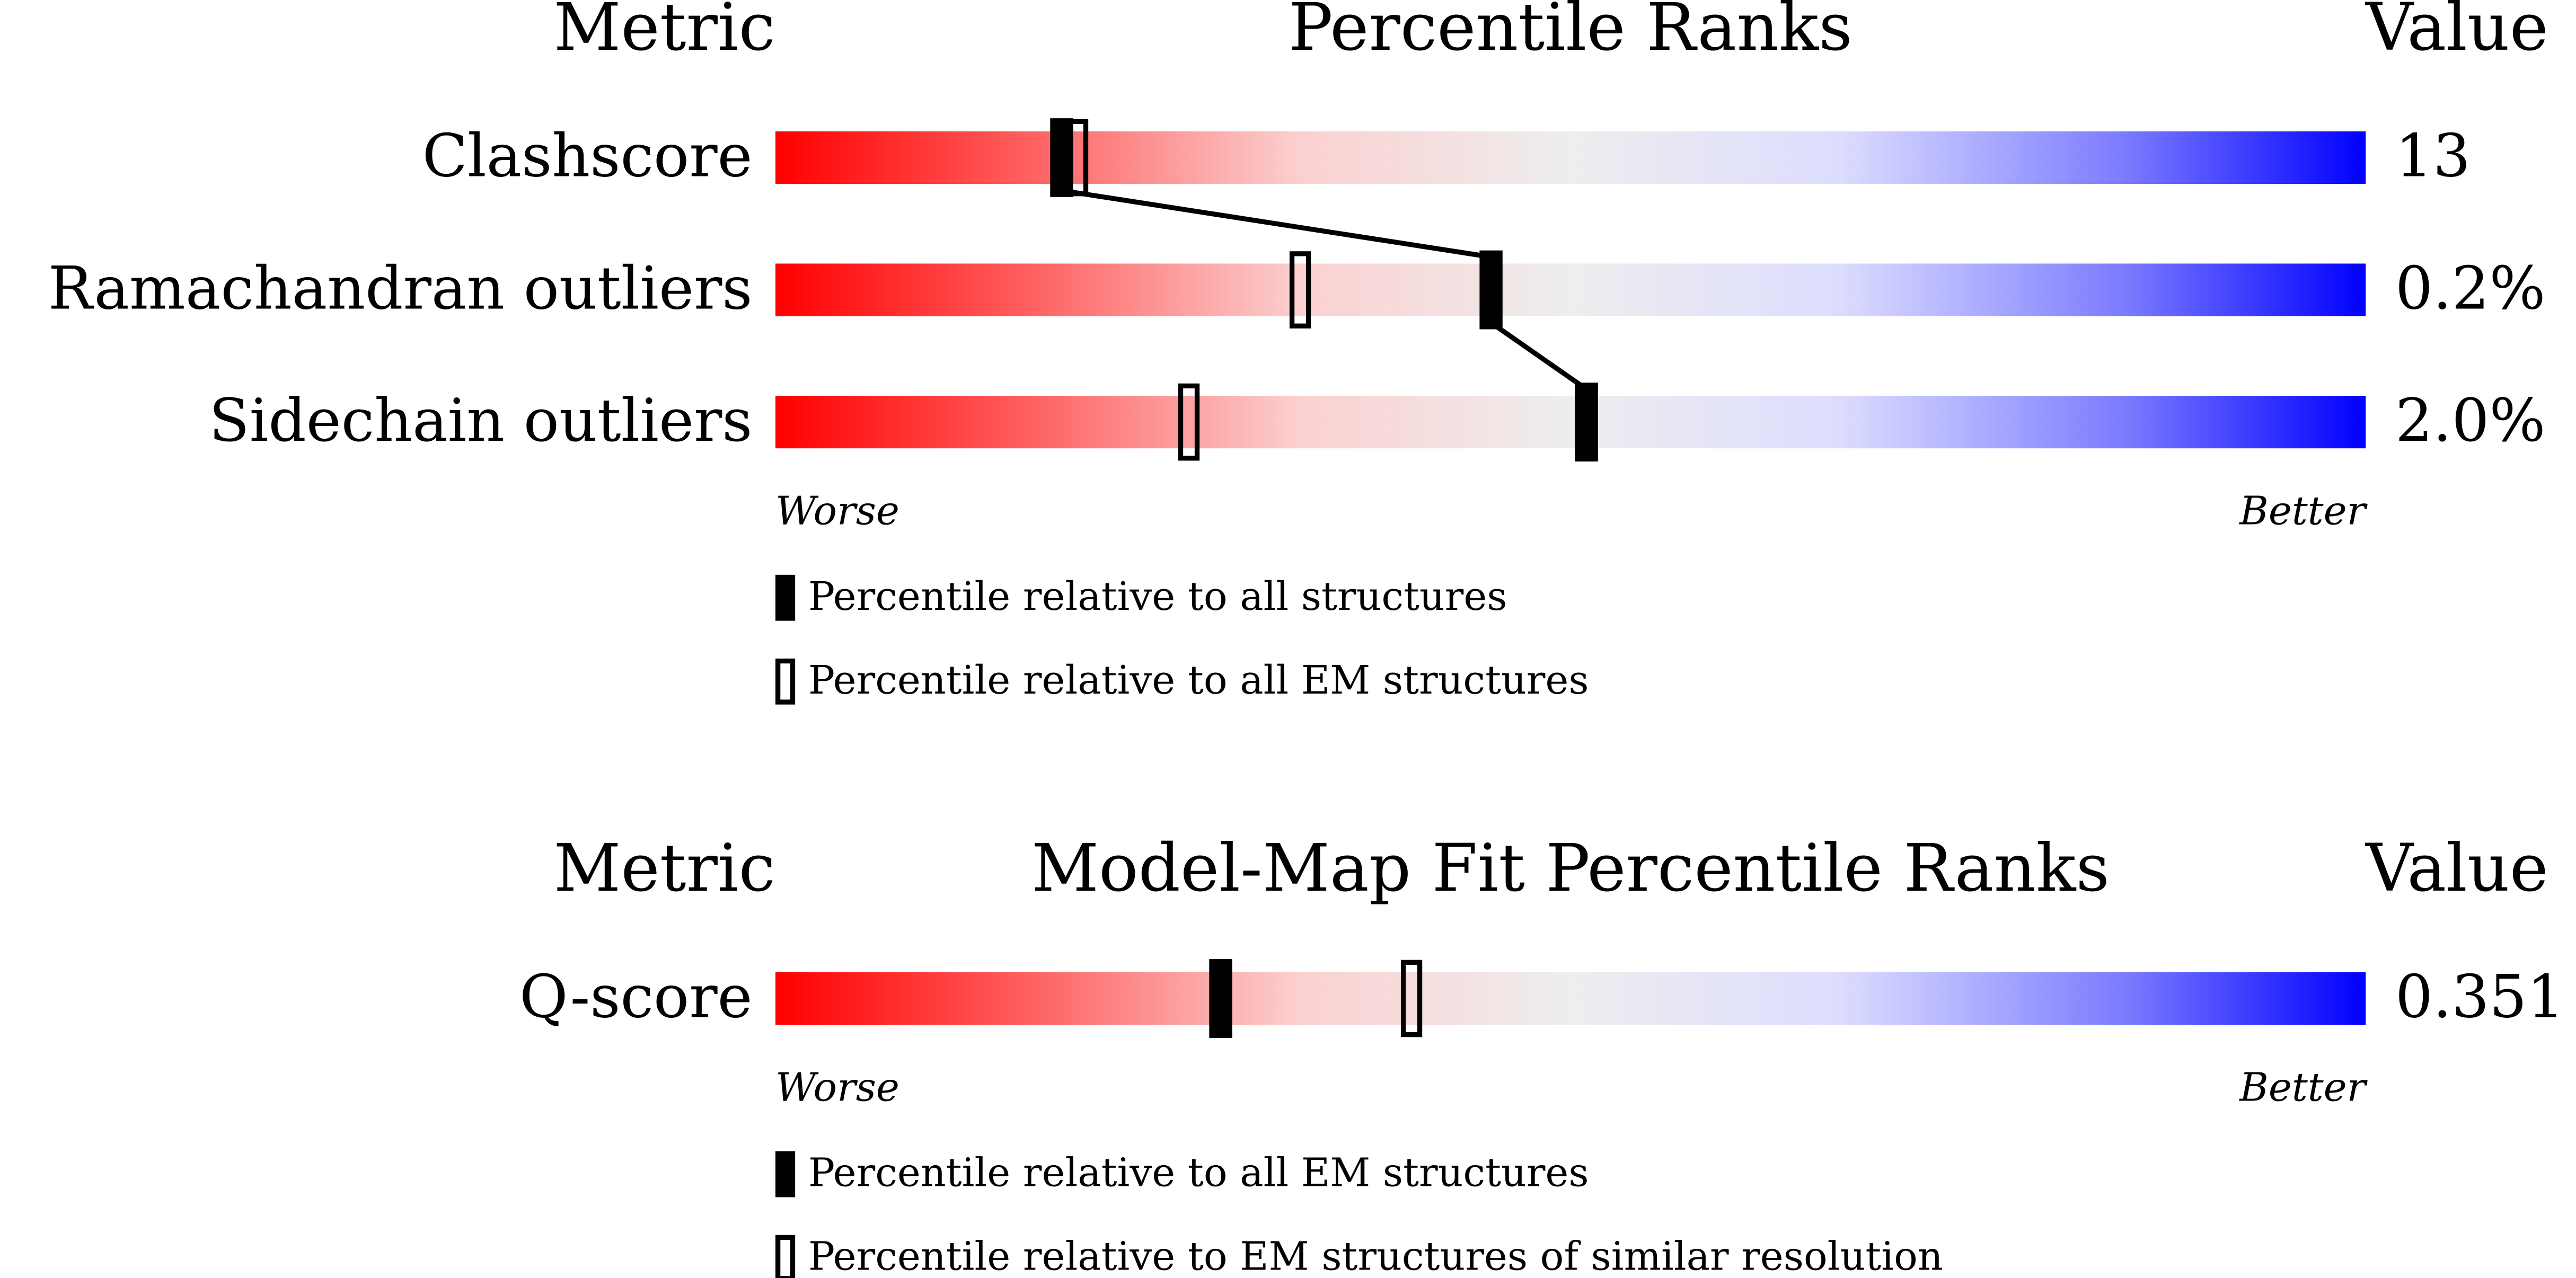 Image resolution: width=2576 pixels, height=1278 pixels. What do you see at coordinates (2433, 156) in the screenshot?
I see `metric-value: 13` at bounding box center [2433, 156].